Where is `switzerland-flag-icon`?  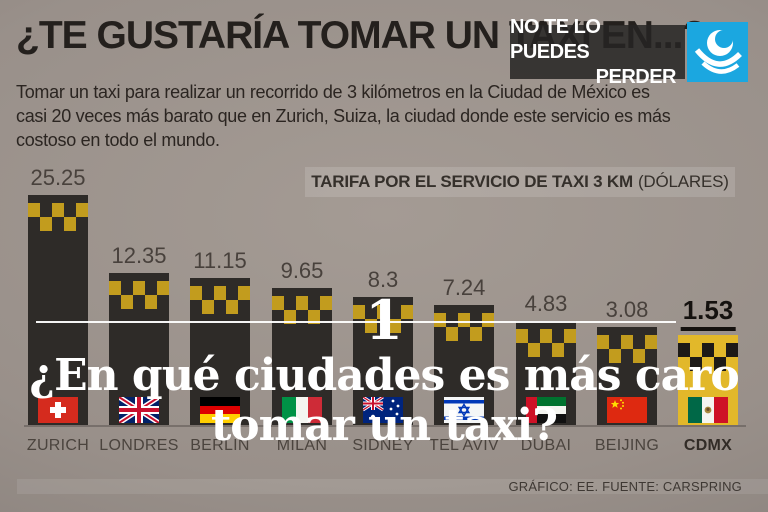
switzerland-flag-icon is located at coordinates (58, 410).